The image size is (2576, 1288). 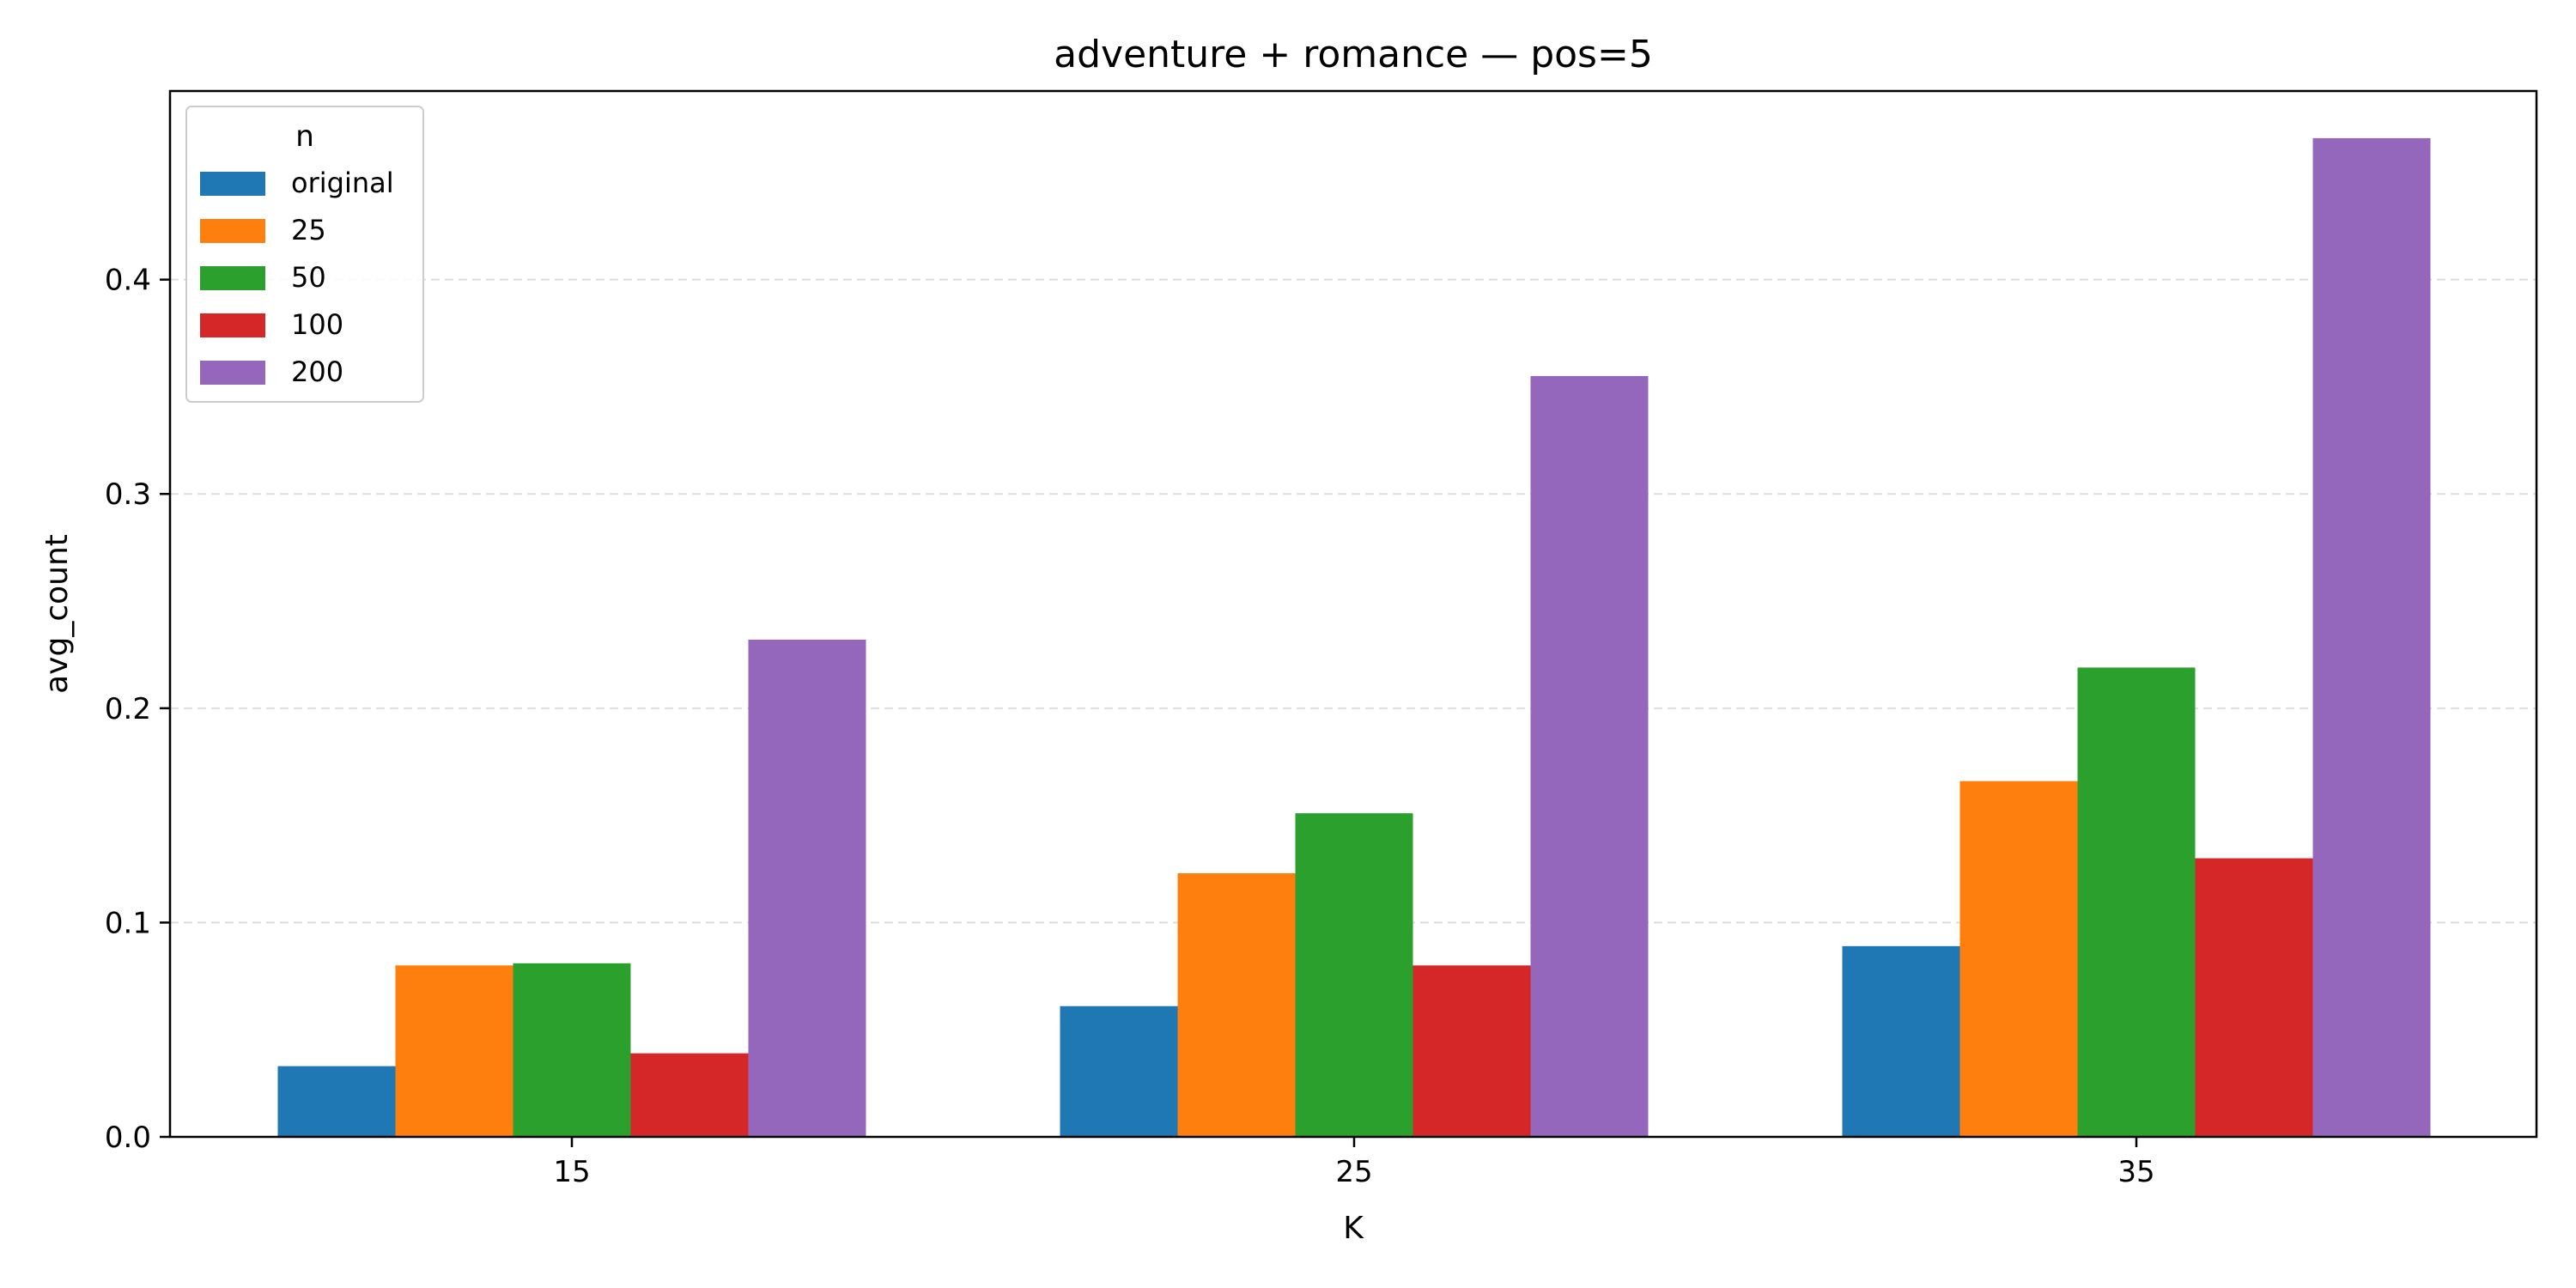 What do you see at coordinates (1353, 1228) in the screenshot?
I see `x-axis-label: K` at bounding box center [1353, 1228].